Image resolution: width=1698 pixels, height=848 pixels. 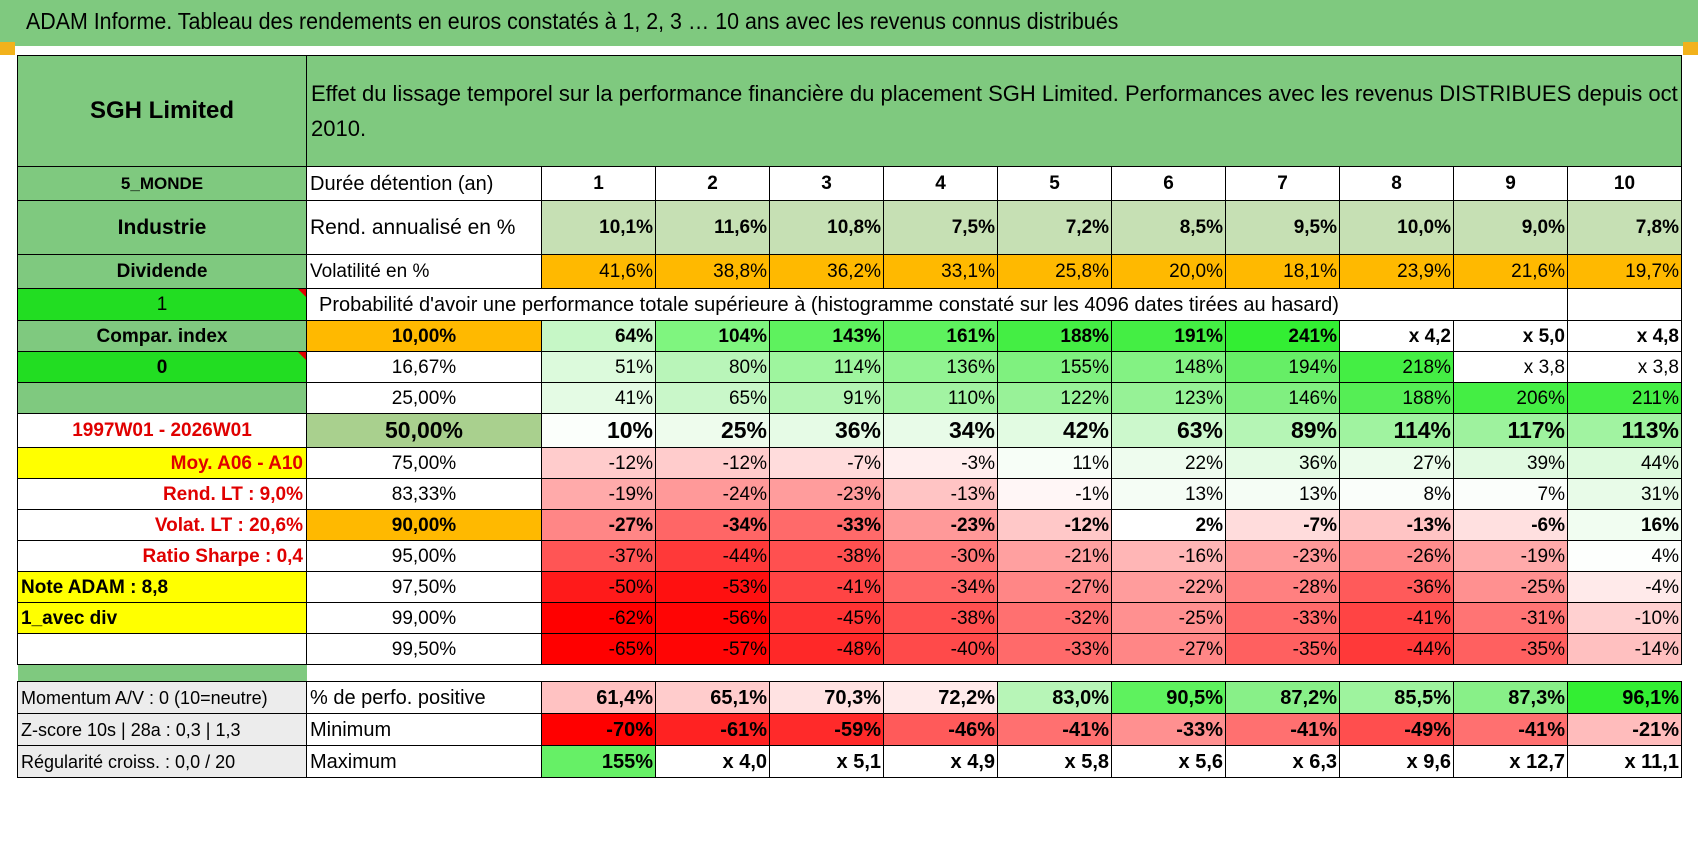 What do you see at coordinates (424, 618) in the screenshot?
I see `probability-threshold: 99,00%` at bounding box center [424, 618].